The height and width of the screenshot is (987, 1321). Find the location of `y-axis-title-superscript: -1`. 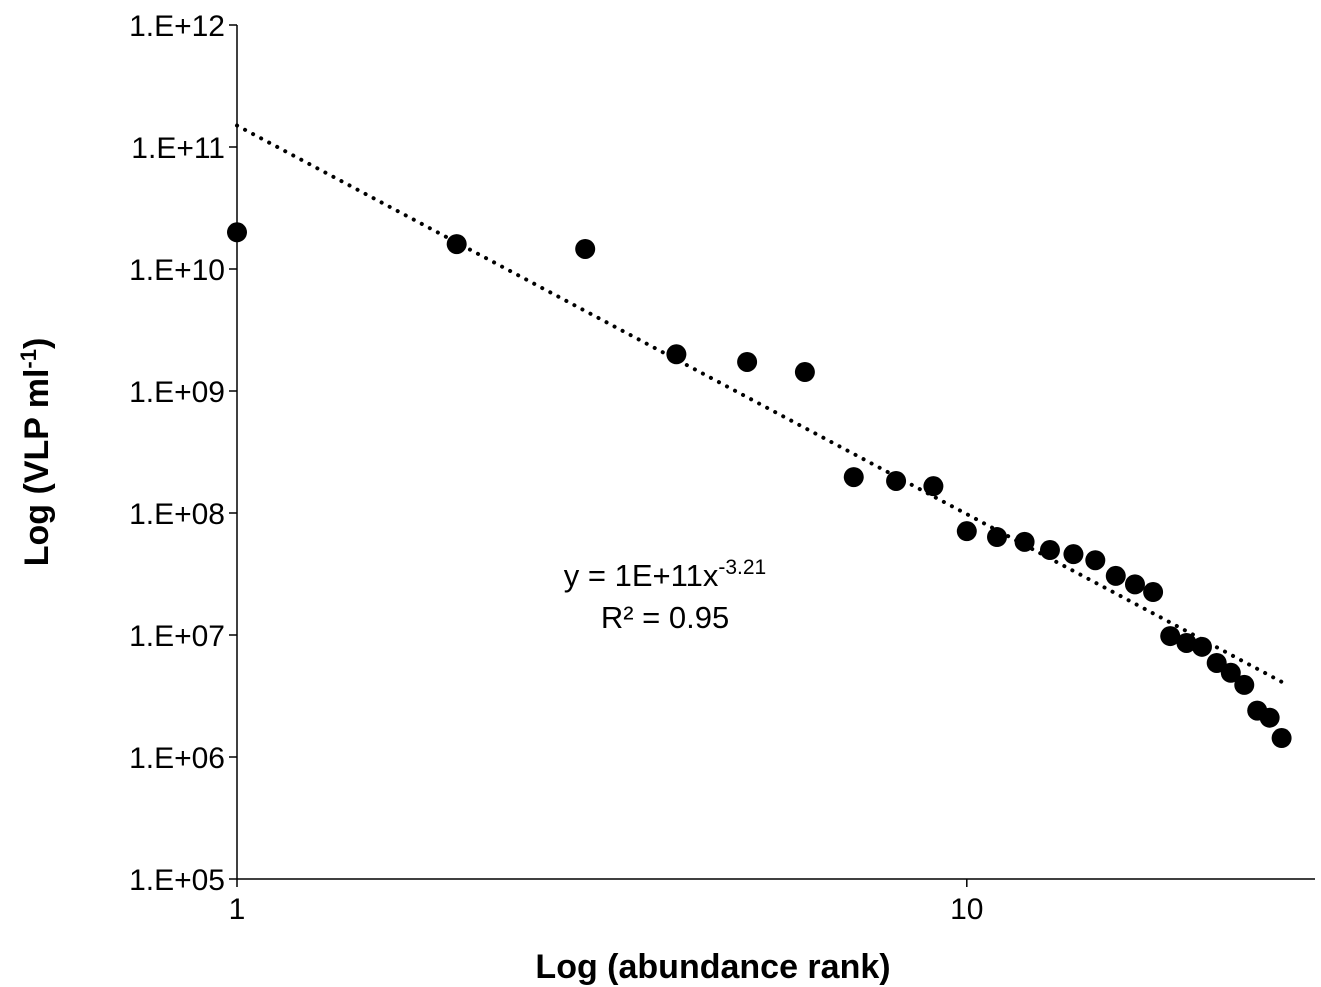

y-axis-title-superscript: -1 is located at coordinates (28, 359).